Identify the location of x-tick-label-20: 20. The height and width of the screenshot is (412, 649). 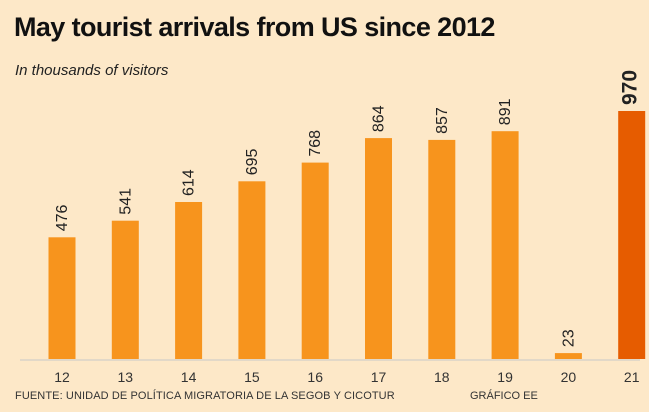
(569, 377).